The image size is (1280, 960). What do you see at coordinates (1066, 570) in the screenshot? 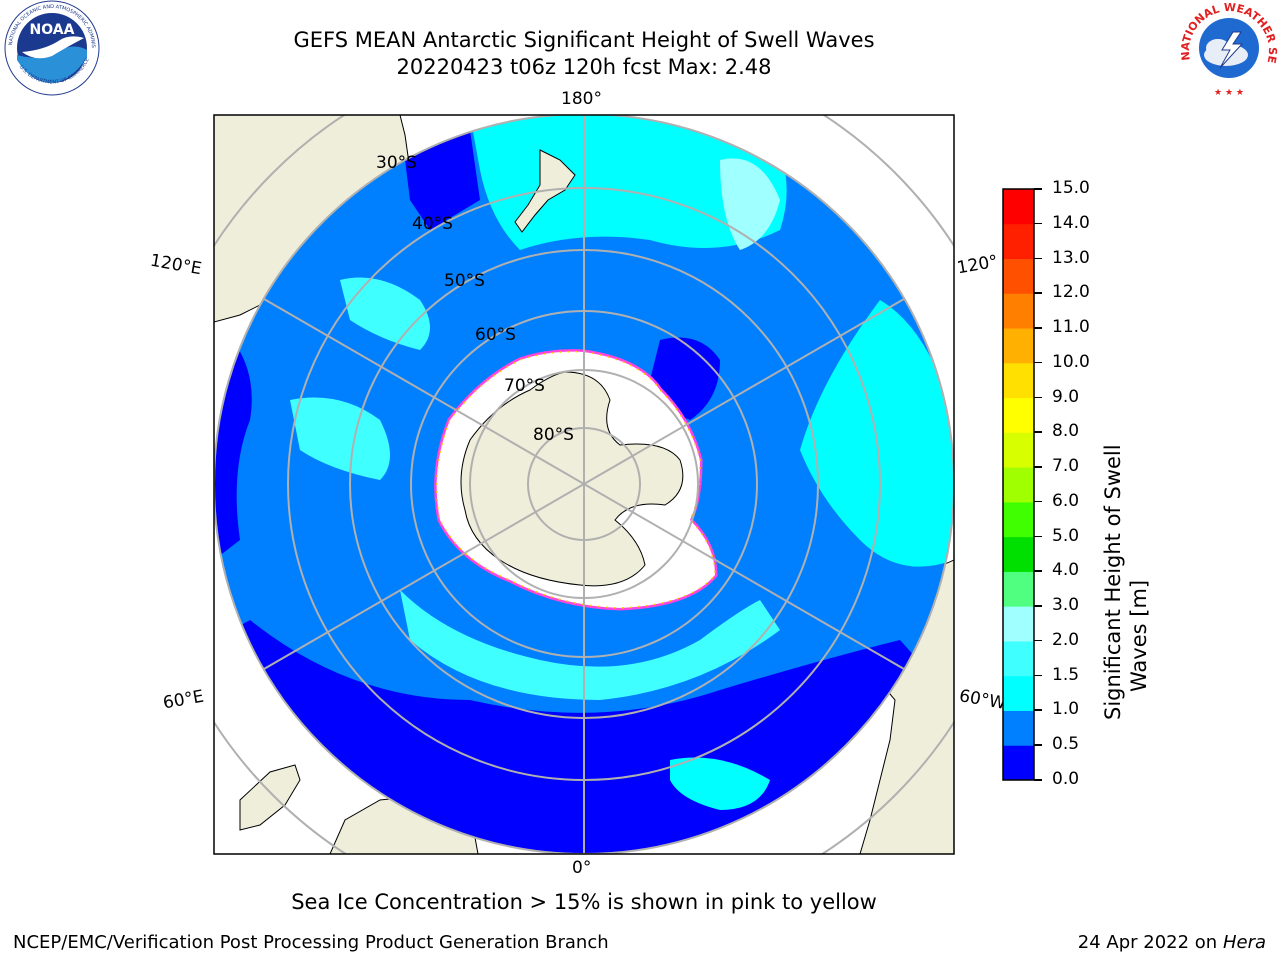
I see `colorbar-tick-label: 4.0` at bounding box center [1066, 570].